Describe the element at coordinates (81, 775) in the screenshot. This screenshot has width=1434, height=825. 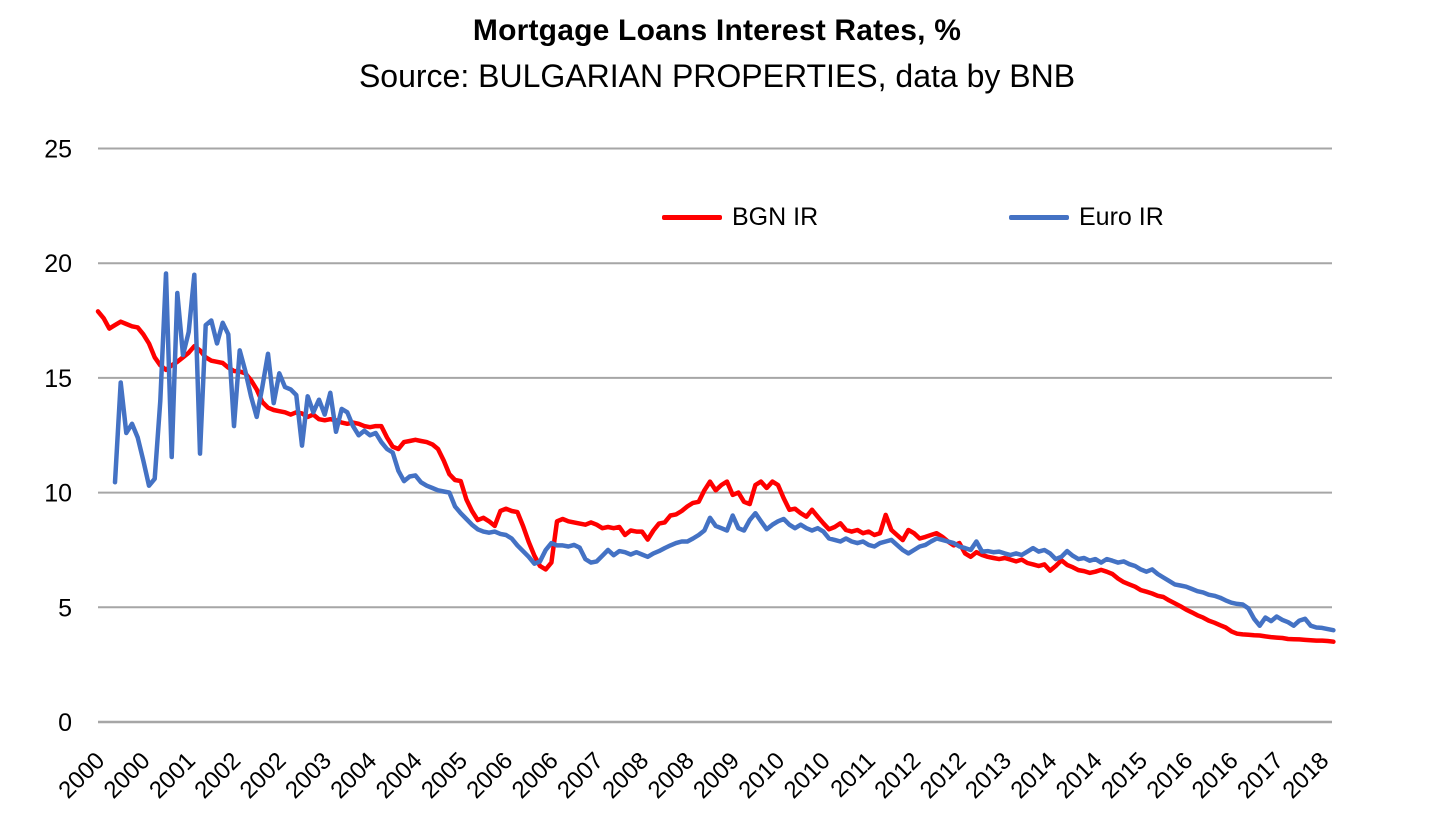
I see `x-tick-label-0: 2000` at that location.